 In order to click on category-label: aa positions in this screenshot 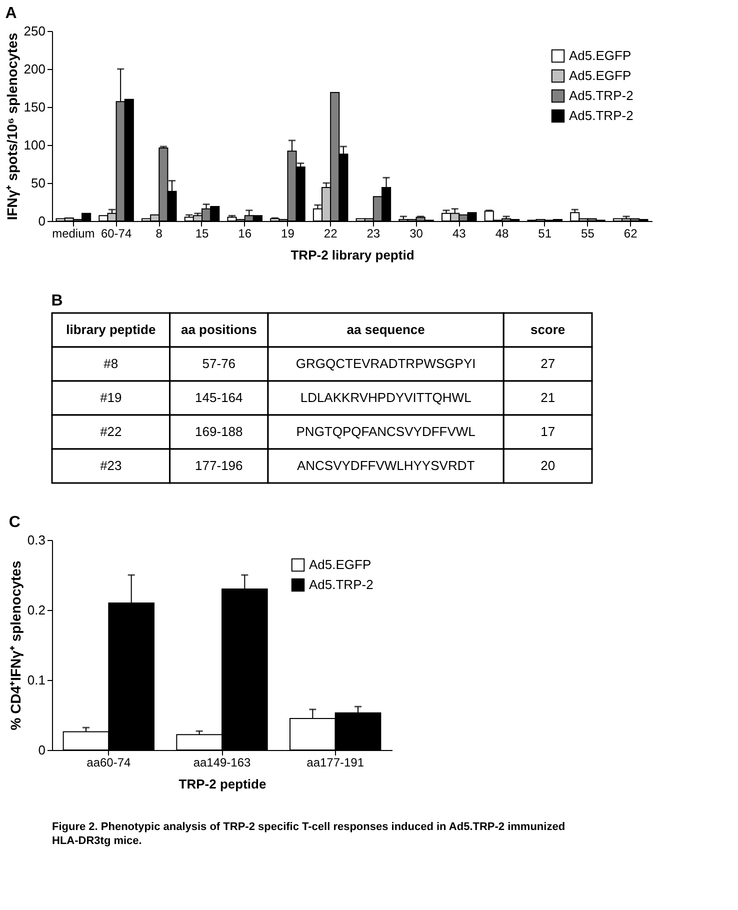, I will do `click(218, 329)`.